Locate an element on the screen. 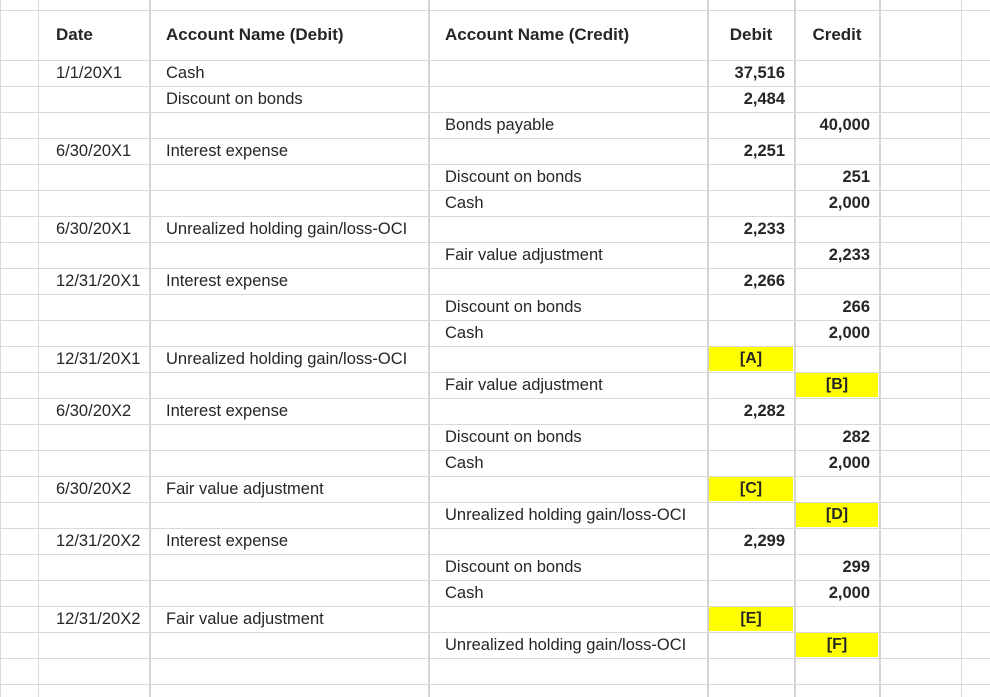  placeholder-answer-cell: [B] is located at coordinates (837, 385).